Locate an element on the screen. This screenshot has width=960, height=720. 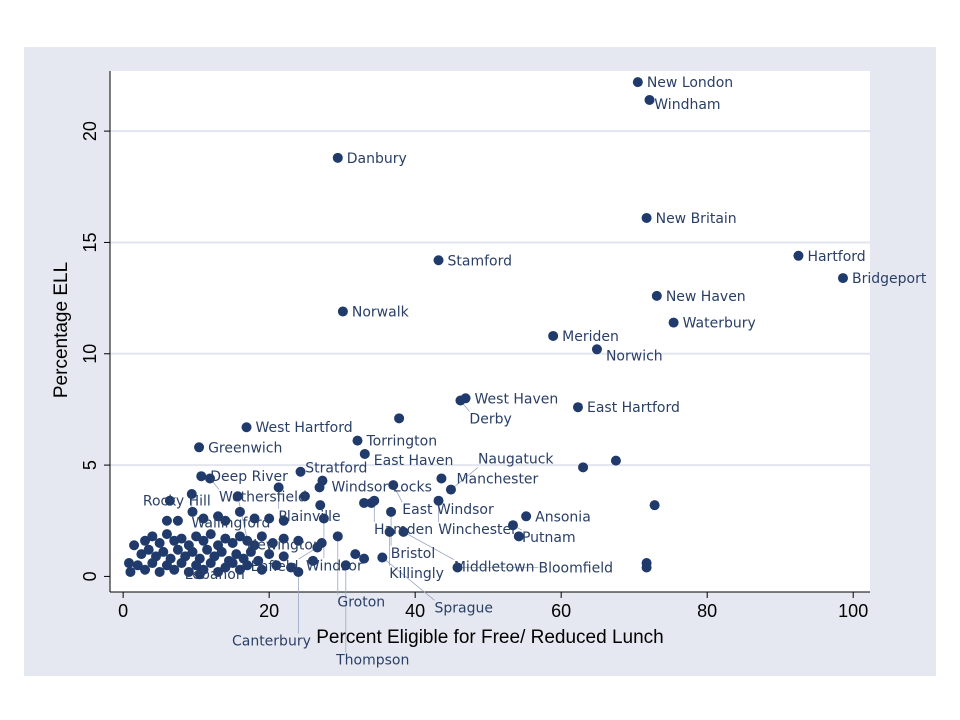
point-label: Deep River is located at coordinates (249, 477).